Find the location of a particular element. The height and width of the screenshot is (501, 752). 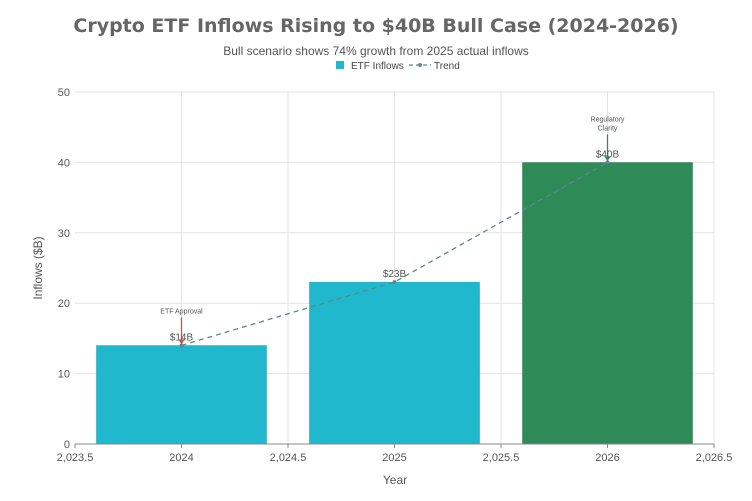

legend-label-trend: Trend is located at coordinates (447, 66).